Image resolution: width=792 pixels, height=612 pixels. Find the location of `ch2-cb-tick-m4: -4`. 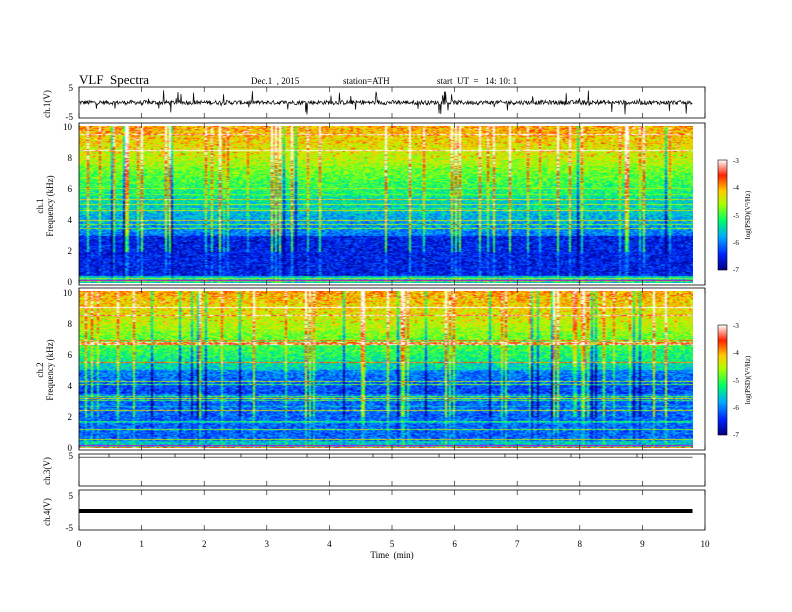

ch2-cb-tick-m4: -4 is located at coordinates (736, 353).